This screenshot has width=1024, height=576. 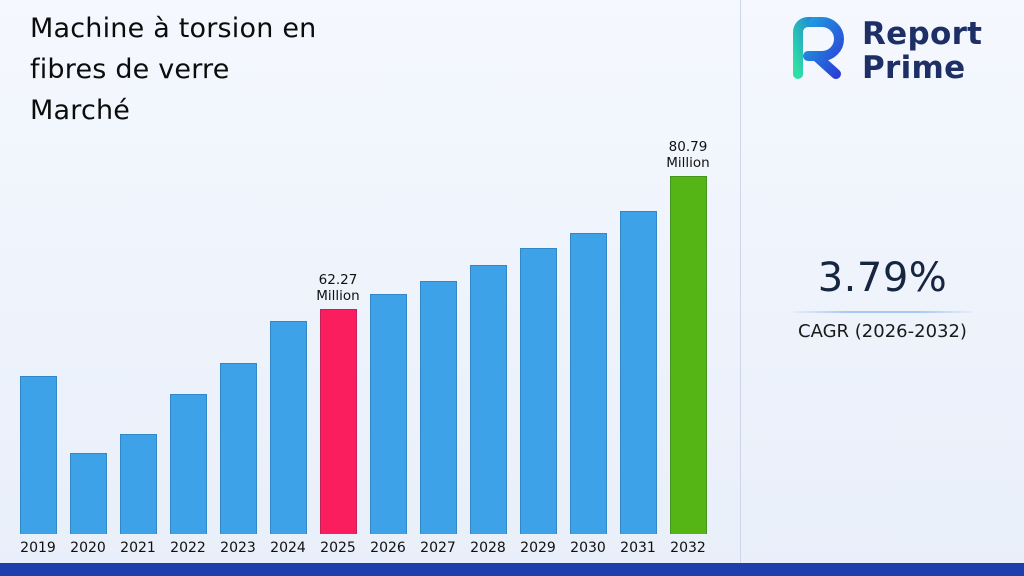 What do you see at coordinates (388, 414) in the screenshot?
I see `bar-2026` at bounding box center [388, 414].